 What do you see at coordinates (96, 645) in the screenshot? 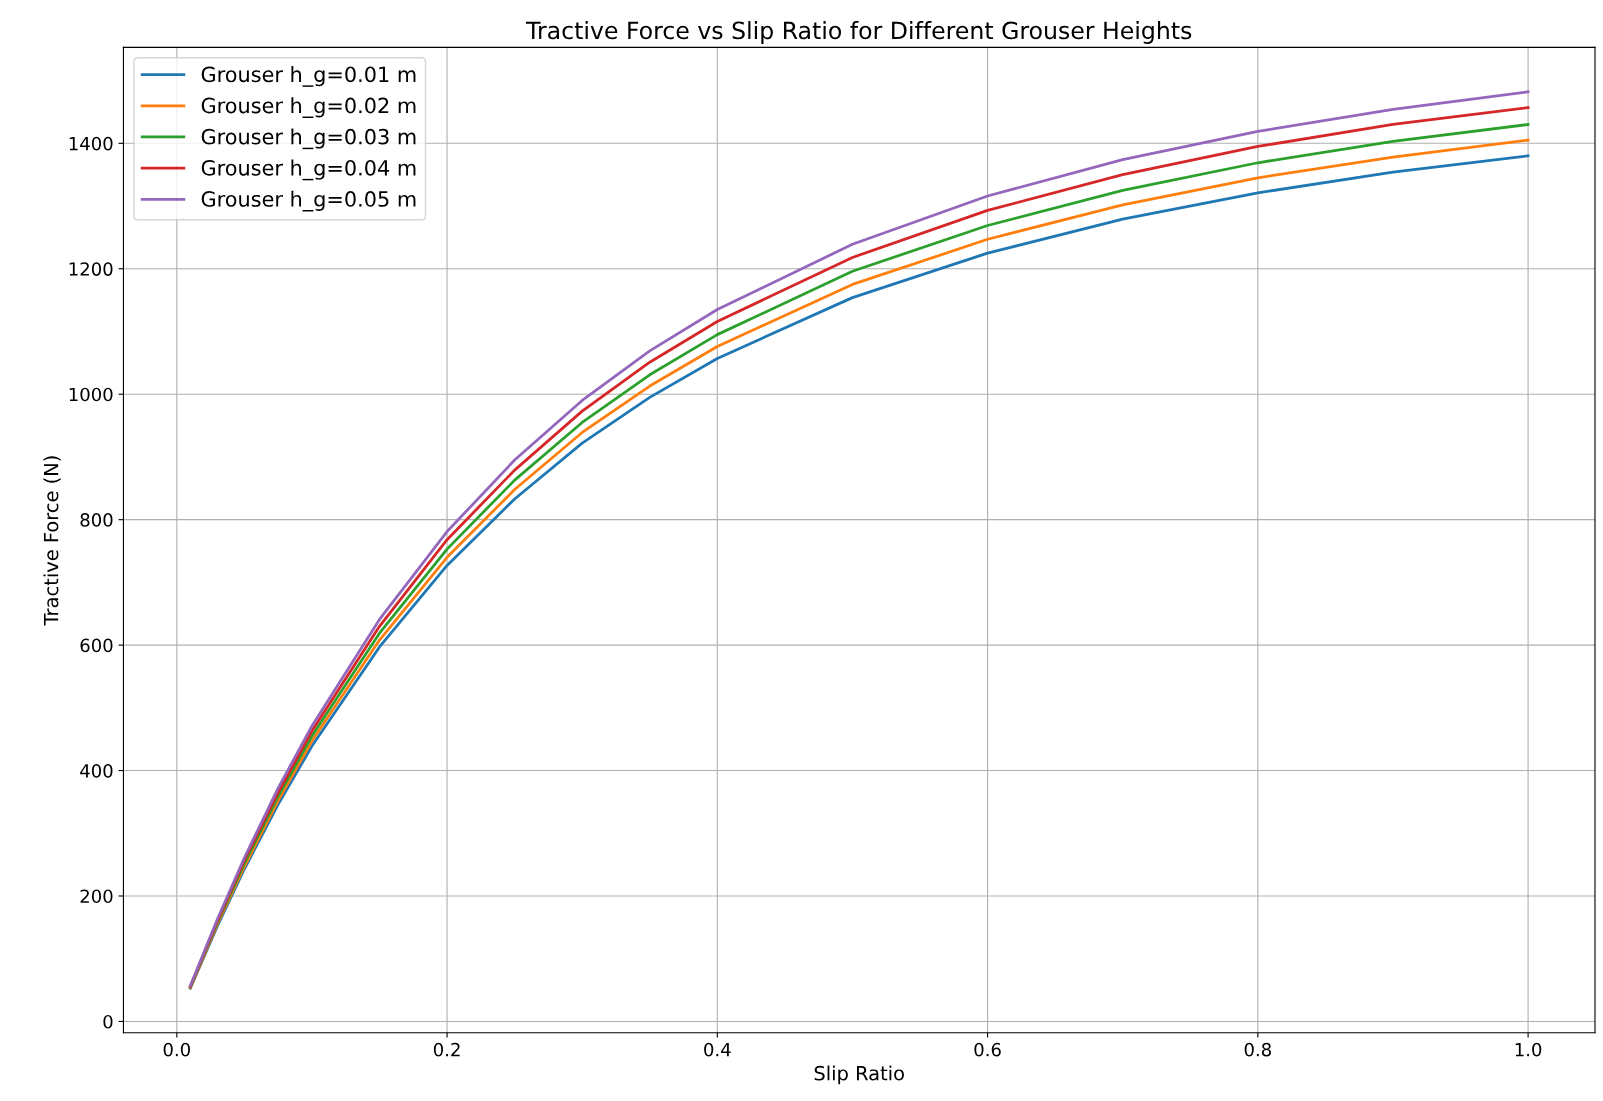
I see `y-tick-label: 600` at bounding box center [96, 645].